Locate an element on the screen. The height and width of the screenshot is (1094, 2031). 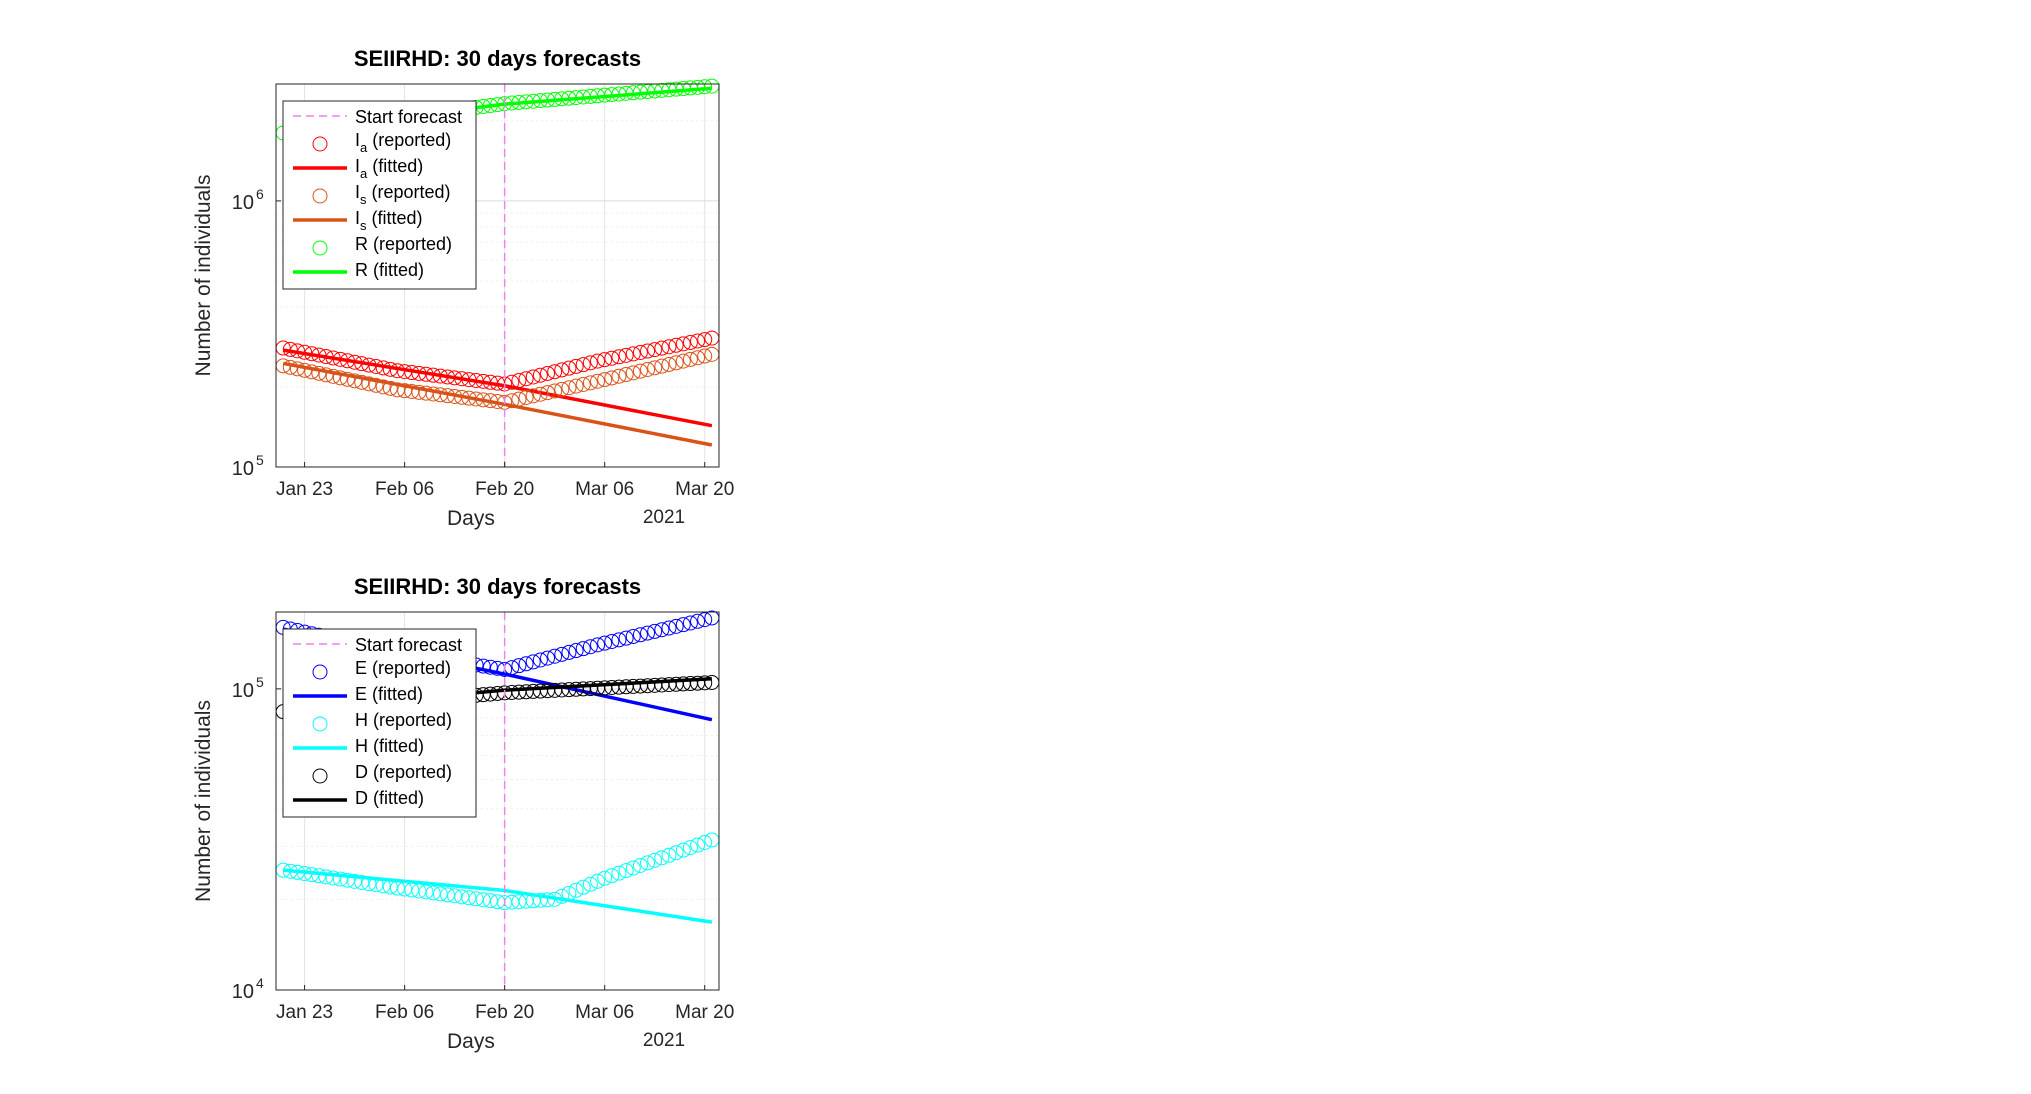
series-markers-Ia_rep is located at coordinates (497, 361).